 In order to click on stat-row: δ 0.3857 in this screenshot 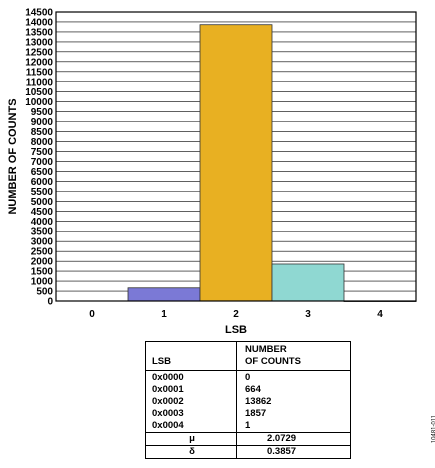, I will do `click(248, 452)`.